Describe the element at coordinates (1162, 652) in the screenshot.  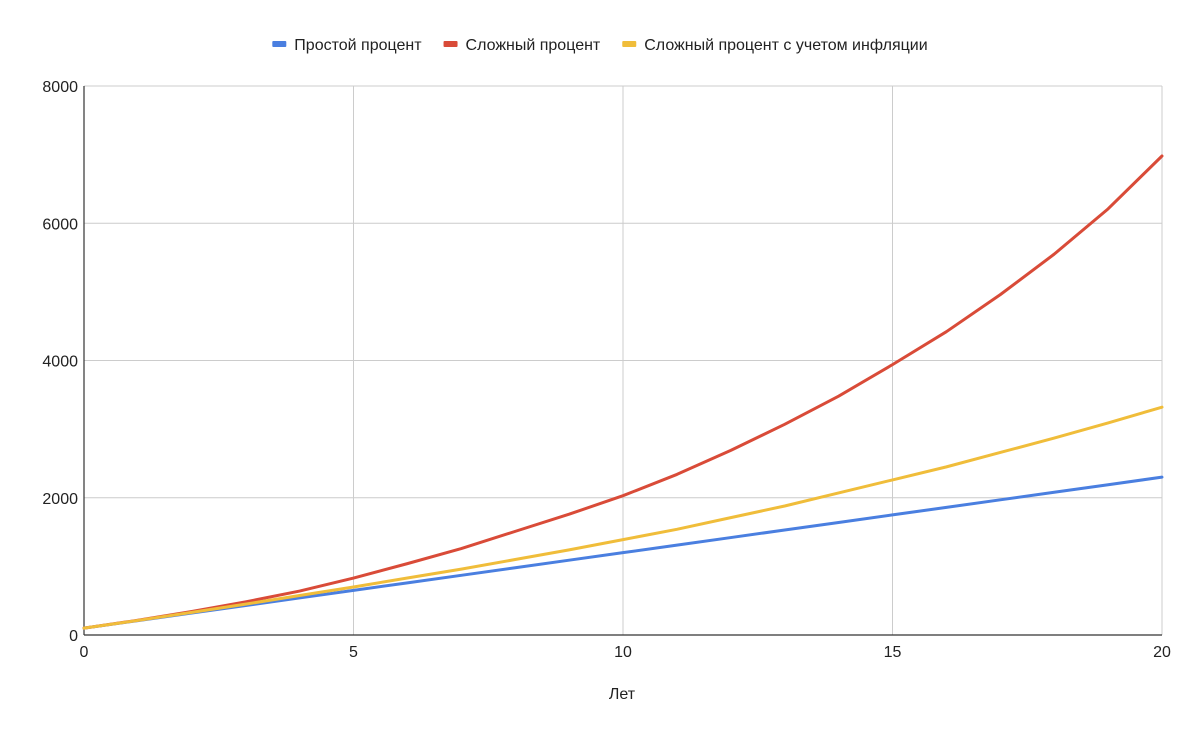
I see `x-tick-label-20: 20` at that location.